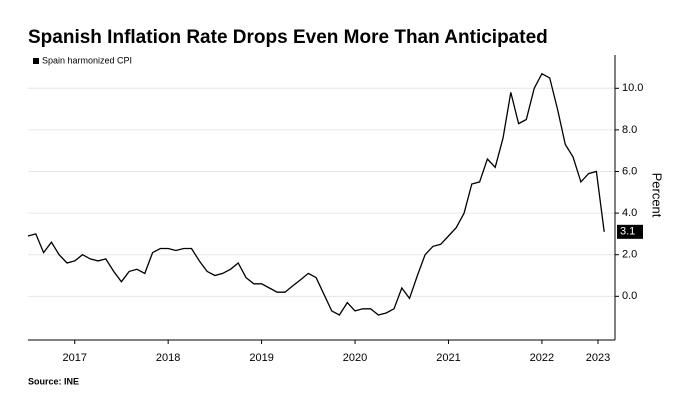 The width and height of the screenshot is (675, 403). Describe the element at coordinates (542, 358) in the screenshot. I see `x-tick-label: 2022` at that location.